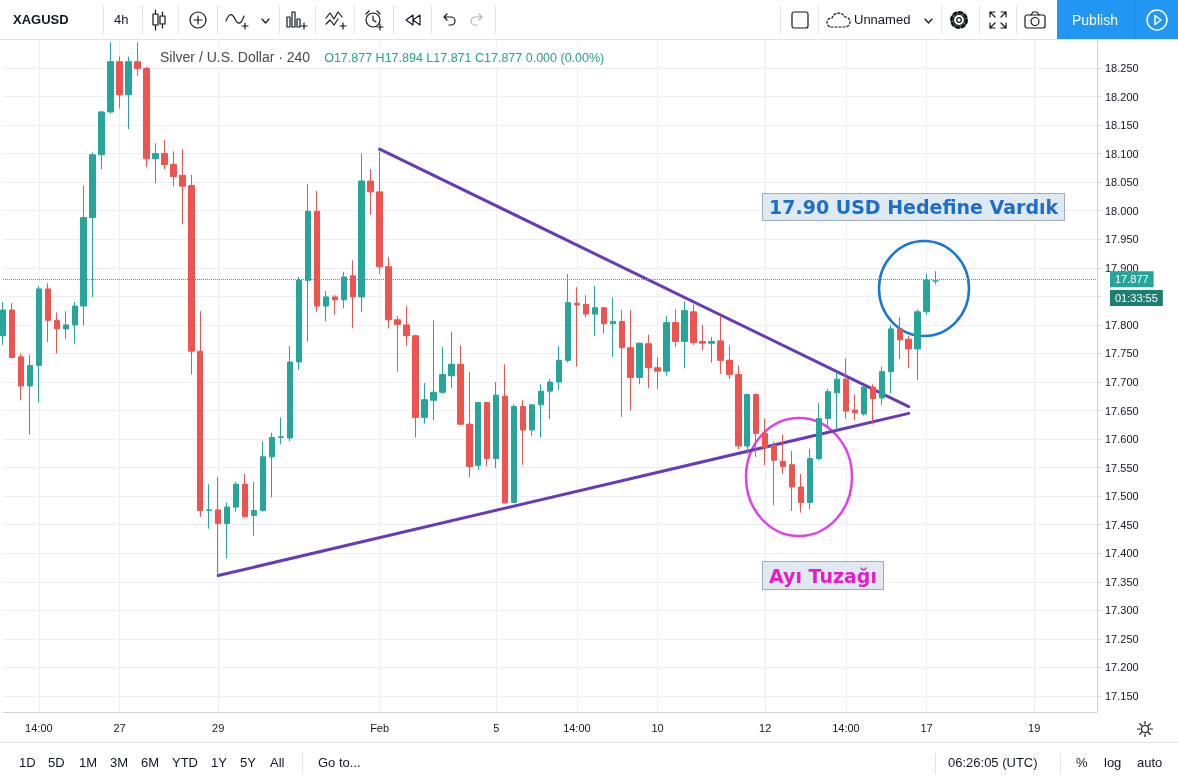  Describe the element at coordinates (1132, 279) in the screenshot. I see `ref-line-label: 17.877` at that location.